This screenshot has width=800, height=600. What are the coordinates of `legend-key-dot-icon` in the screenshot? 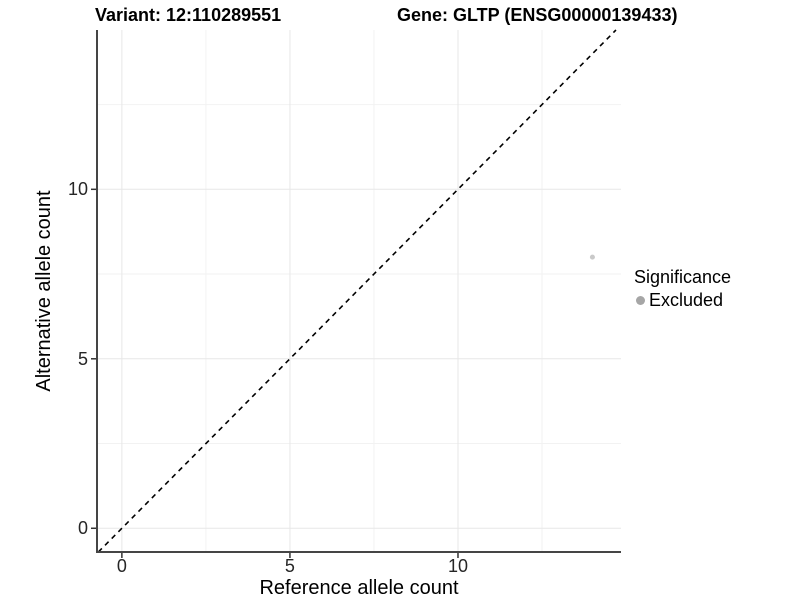 It's located at (640, 300).